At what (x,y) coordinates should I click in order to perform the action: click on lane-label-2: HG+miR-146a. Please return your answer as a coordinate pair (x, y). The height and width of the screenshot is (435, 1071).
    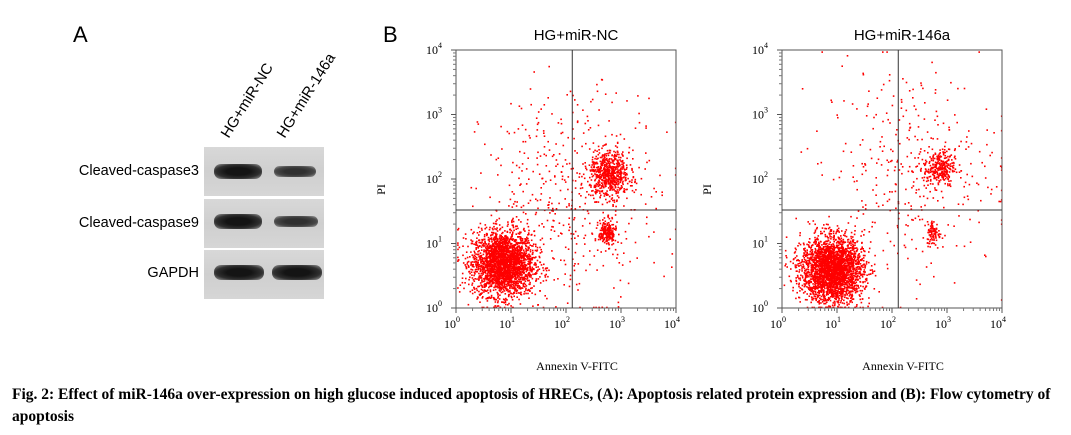
    Looking at the image, I should click on (306, 95).